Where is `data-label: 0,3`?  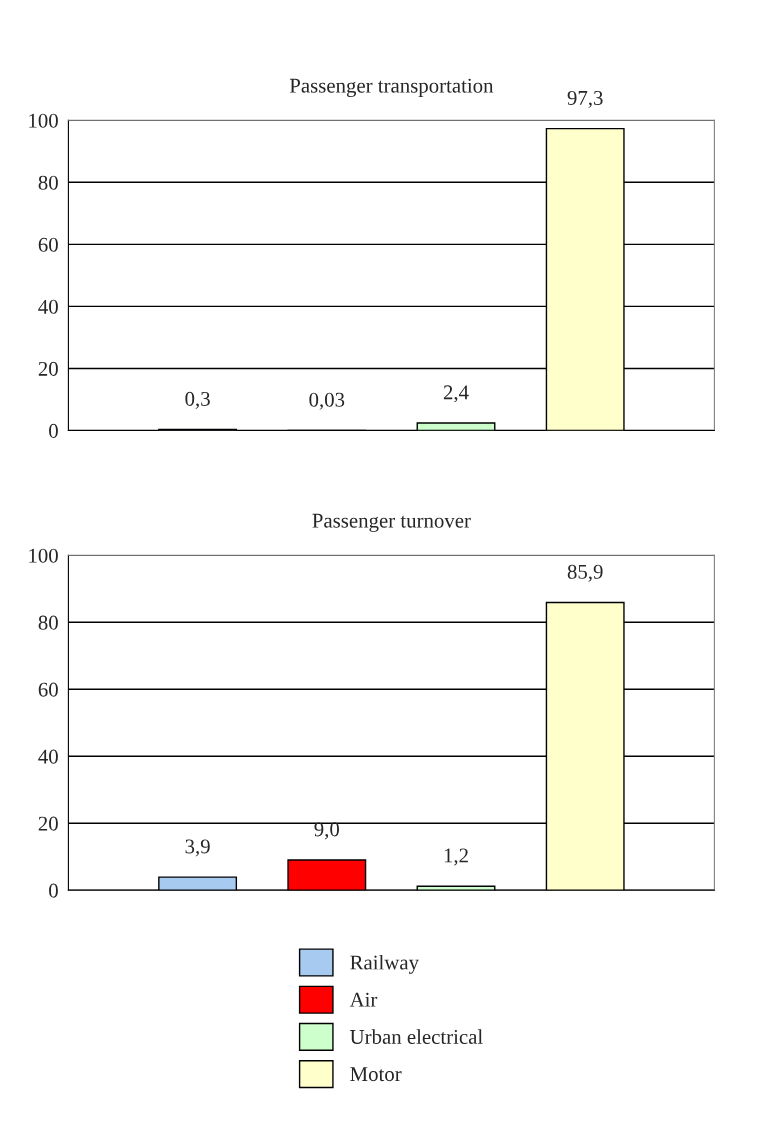
data-label: 0,3 is located at coordinates (197, 400).